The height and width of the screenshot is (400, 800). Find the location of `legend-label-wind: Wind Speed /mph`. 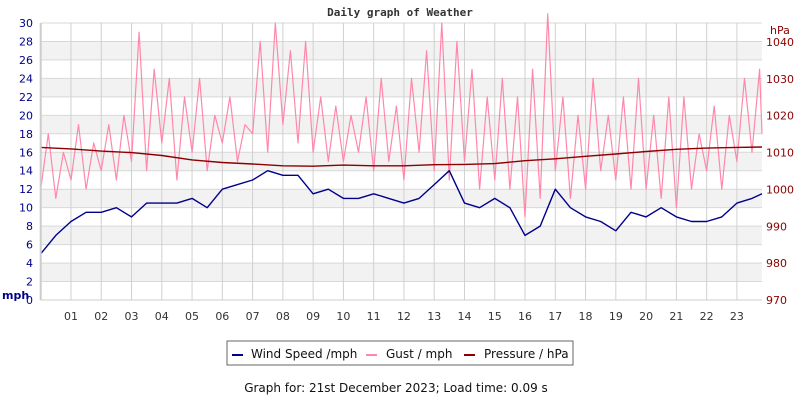

legend-label-wind: Wind Speed /mph is located at coordinates (304, 354).